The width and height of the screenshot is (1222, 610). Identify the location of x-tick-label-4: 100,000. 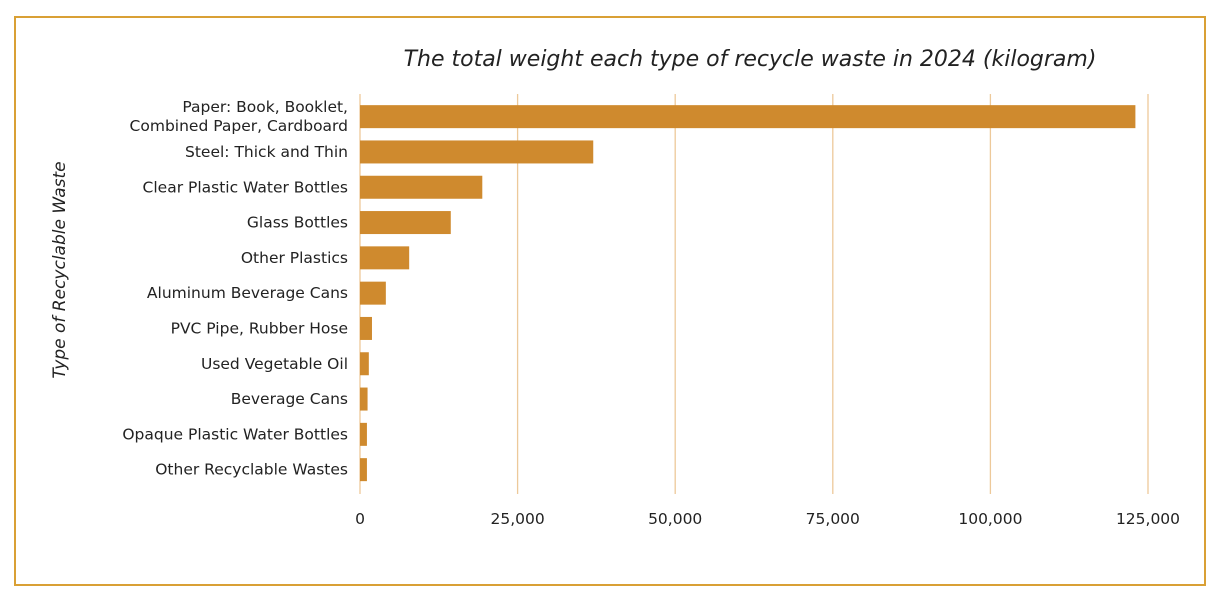
(990, 519).